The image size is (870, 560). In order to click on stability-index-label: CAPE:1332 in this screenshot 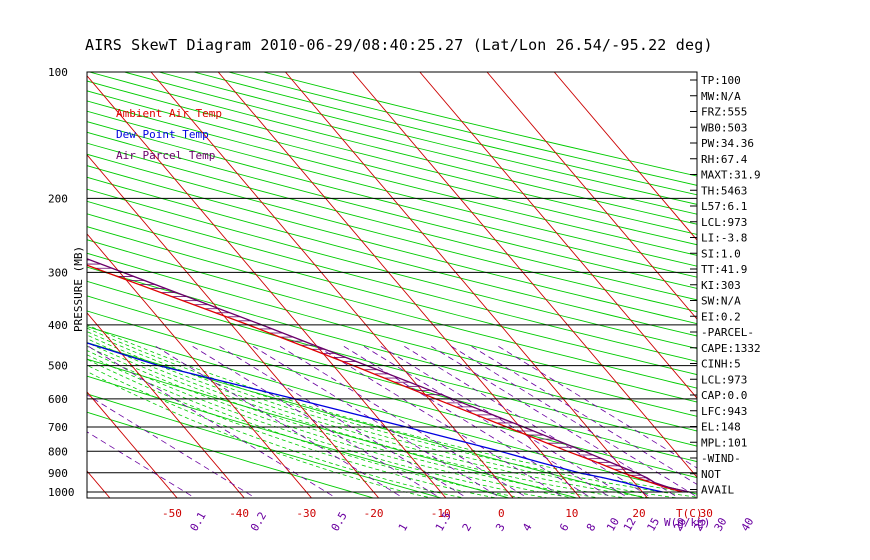, I will do `click(731, 348)`.